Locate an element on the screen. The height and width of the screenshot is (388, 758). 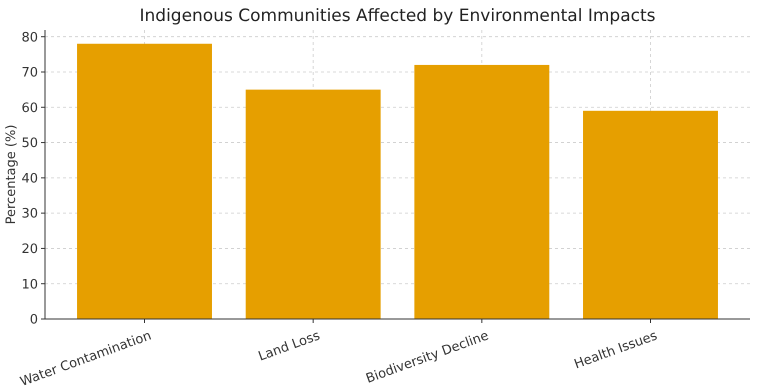
y-tick-label: 80 is located at coordinates (29, 38).